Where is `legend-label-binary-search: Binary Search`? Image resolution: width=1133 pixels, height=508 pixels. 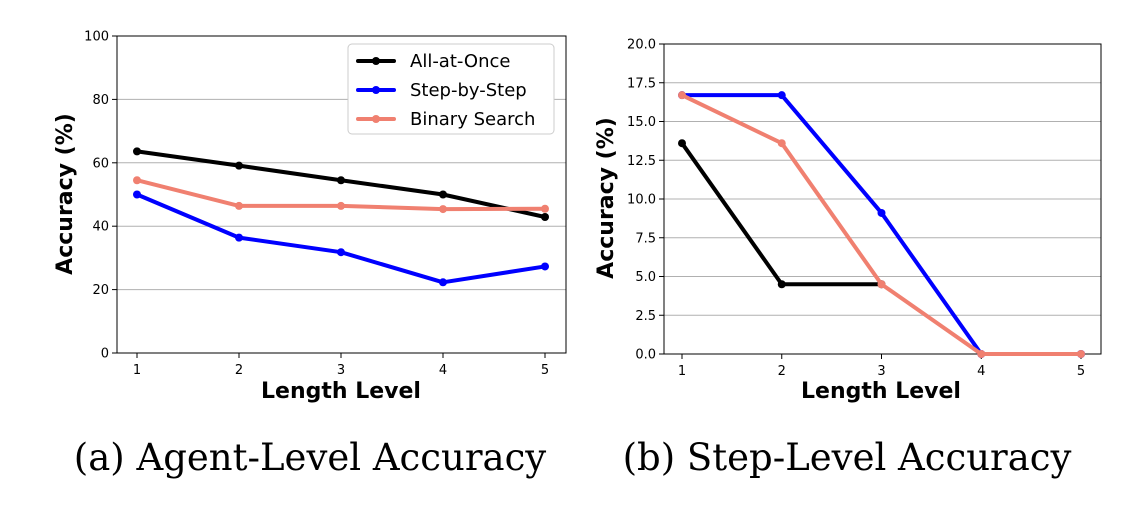
legend-label-binary-search: Binary Search is located at coordinates (472, 119).